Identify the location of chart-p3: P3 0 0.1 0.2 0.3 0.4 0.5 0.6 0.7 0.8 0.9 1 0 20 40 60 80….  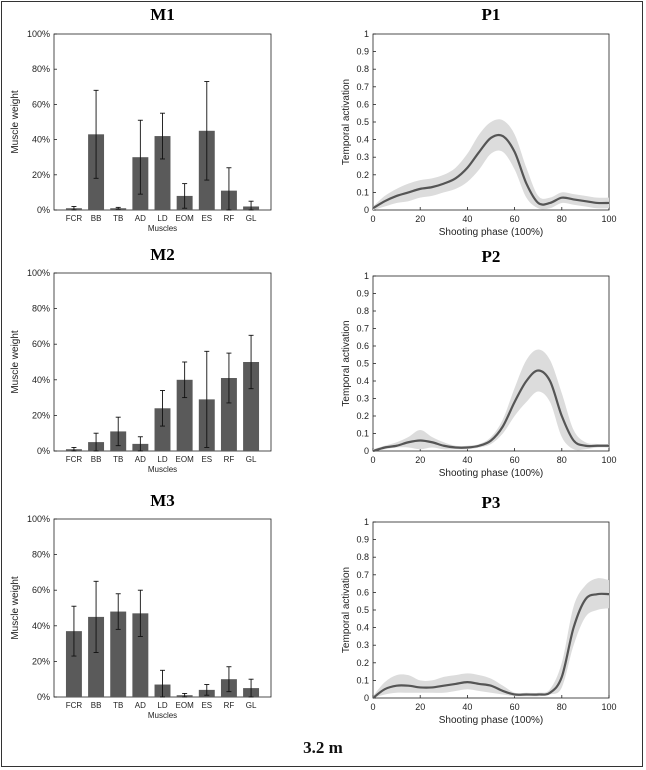
(479, 609).